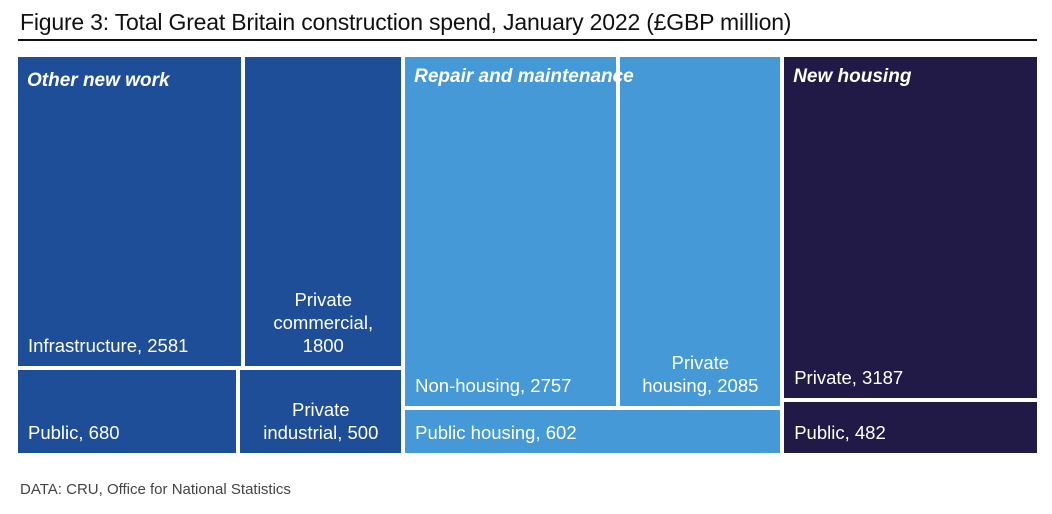 This screenshot has height=514, width=1052. I want to click on tile-repair-and-maintenance-non-housing: Non-housing, 2757, so click(511, 231).